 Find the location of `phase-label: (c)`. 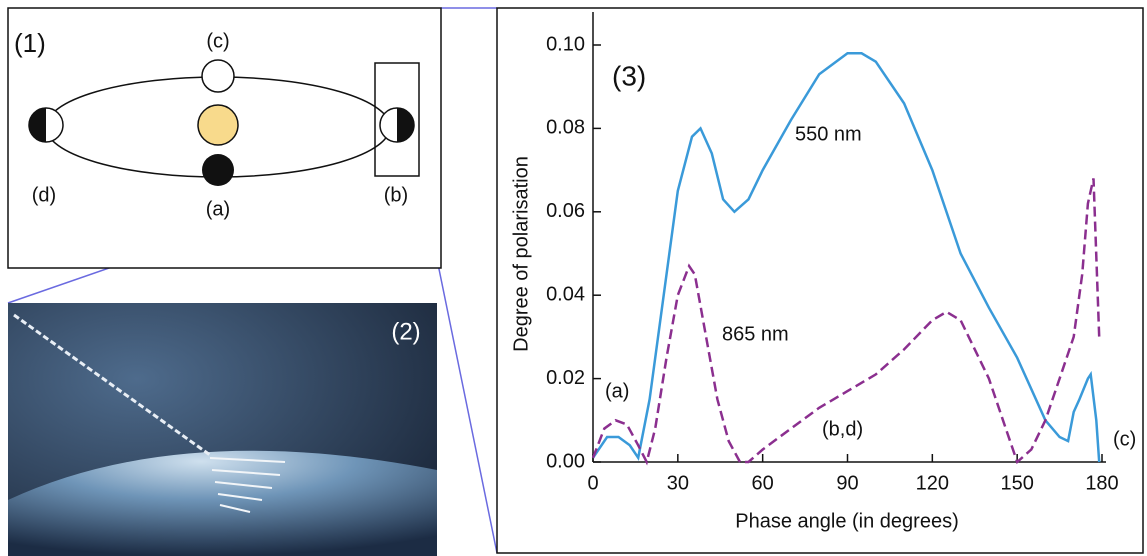

phase-label: (c) is located at coordinates (217, 41).